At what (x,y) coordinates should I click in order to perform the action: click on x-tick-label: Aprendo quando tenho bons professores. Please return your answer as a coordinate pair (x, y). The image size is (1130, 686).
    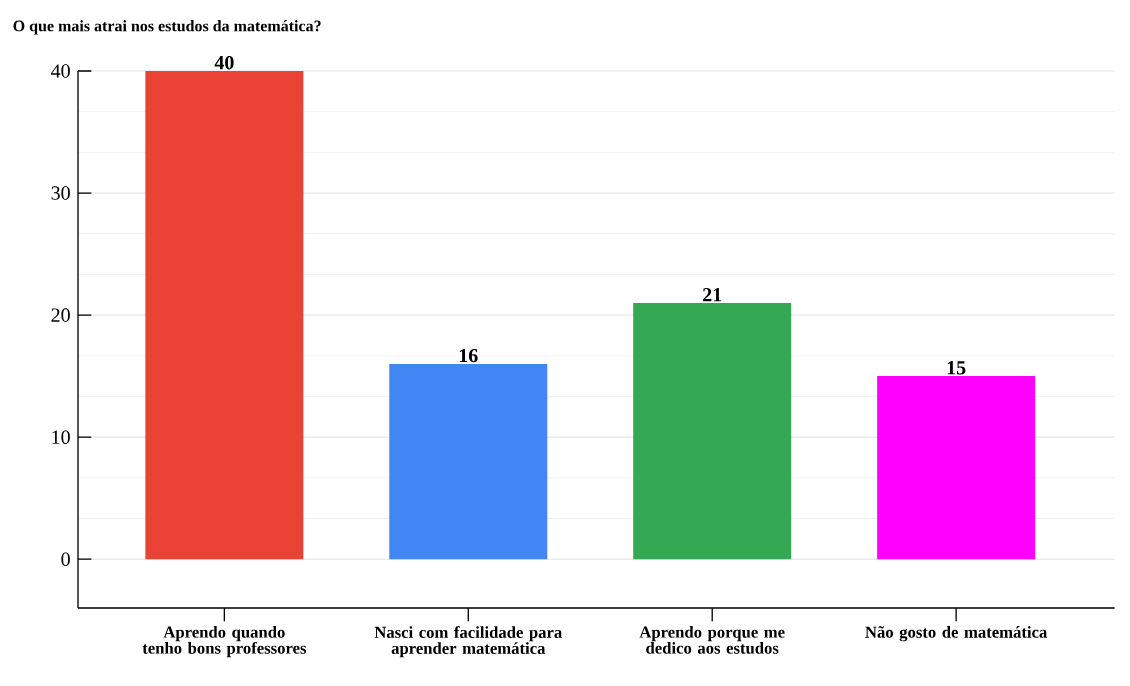
    Looking at the image, I should click on (224, 642).